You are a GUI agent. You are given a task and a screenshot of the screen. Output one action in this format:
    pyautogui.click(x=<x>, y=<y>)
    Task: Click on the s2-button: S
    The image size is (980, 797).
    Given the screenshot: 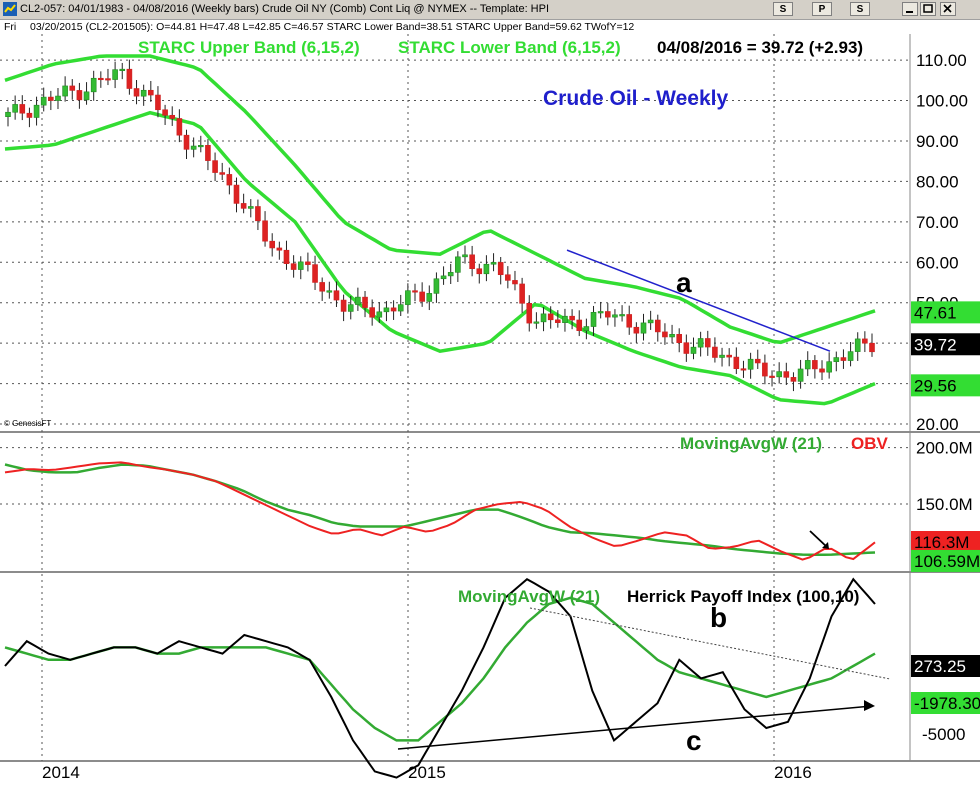 What is the action you would take?
    pyautogui.click(x=860, y=9)
    